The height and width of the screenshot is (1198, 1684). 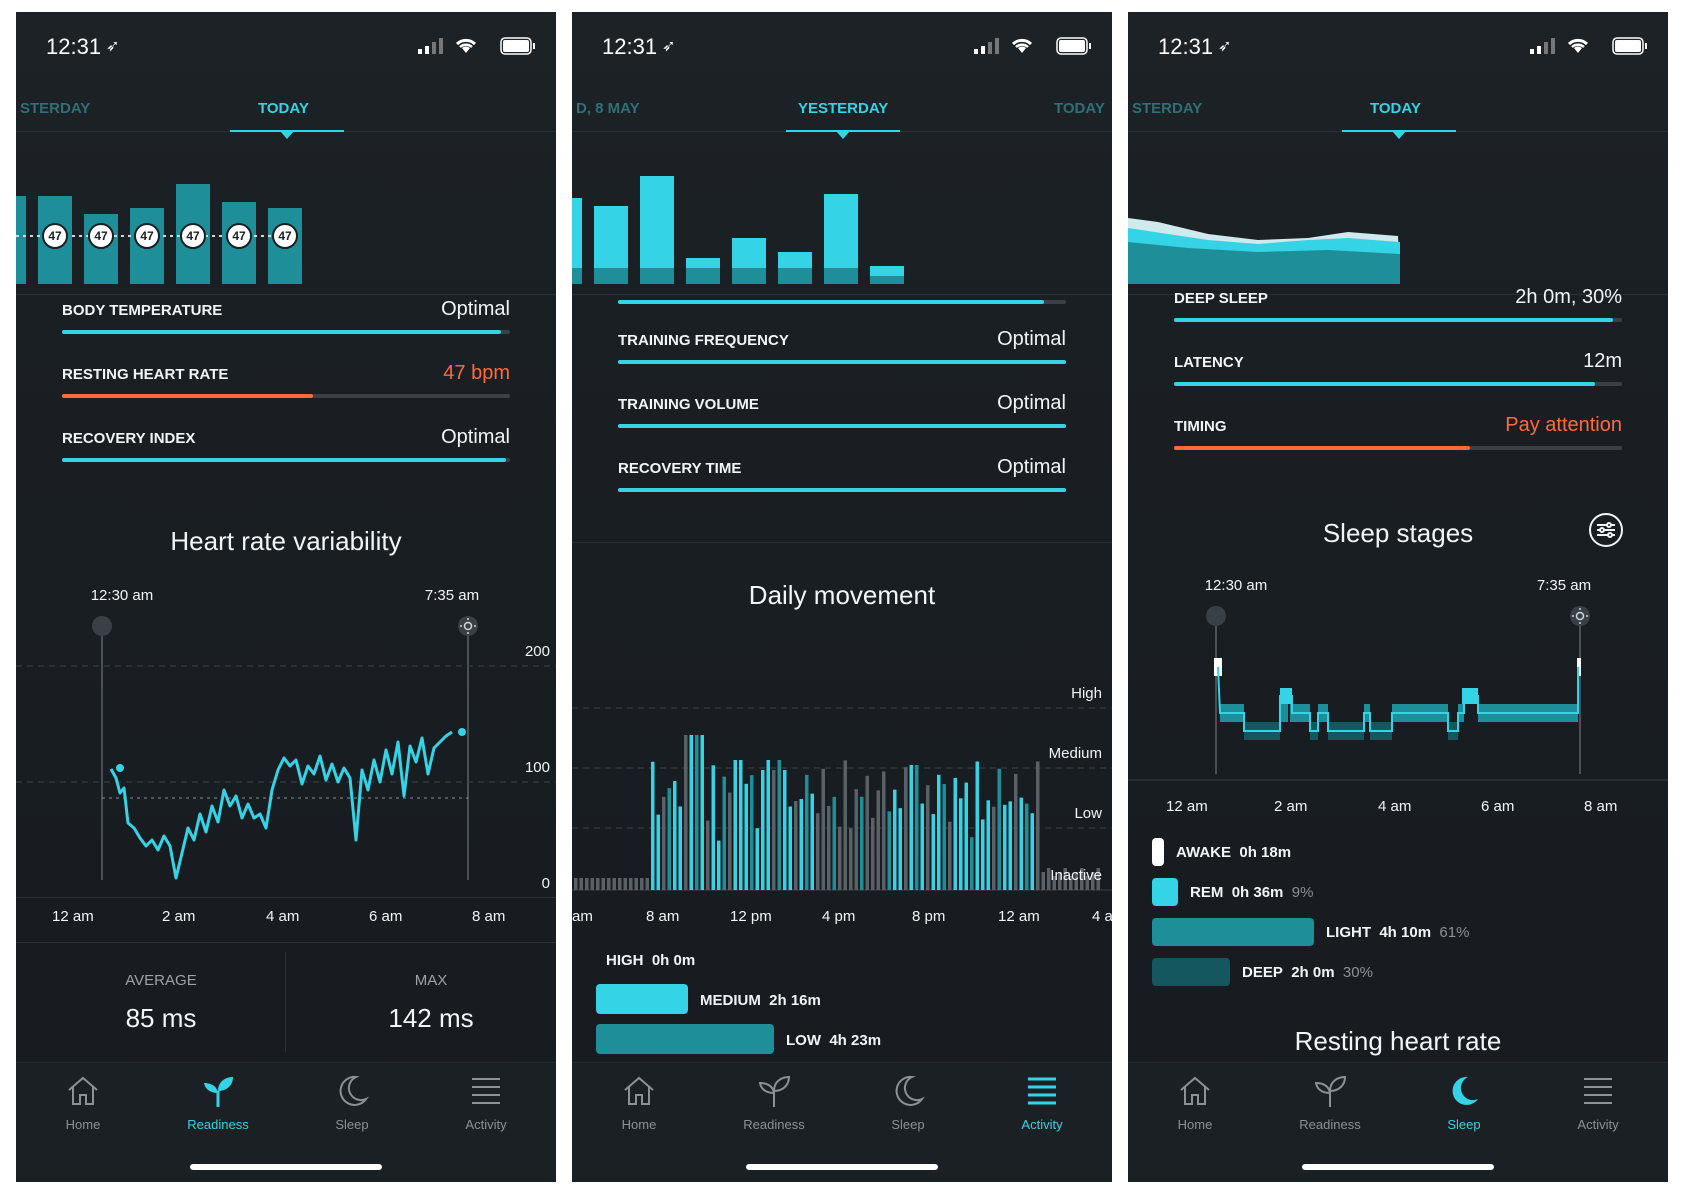 I want to click on legend-low: LOW 4h 23m, so click(x=833, y=1040).